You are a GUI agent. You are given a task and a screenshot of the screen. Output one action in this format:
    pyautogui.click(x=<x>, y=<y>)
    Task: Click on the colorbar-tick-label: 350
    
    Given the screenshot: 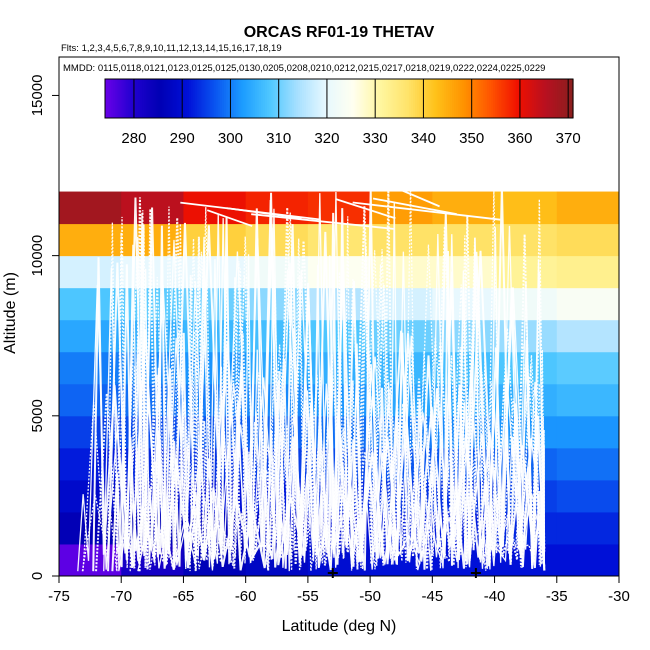 What is the action you would take?
    pyautogui.click(x=471, y=138)
    